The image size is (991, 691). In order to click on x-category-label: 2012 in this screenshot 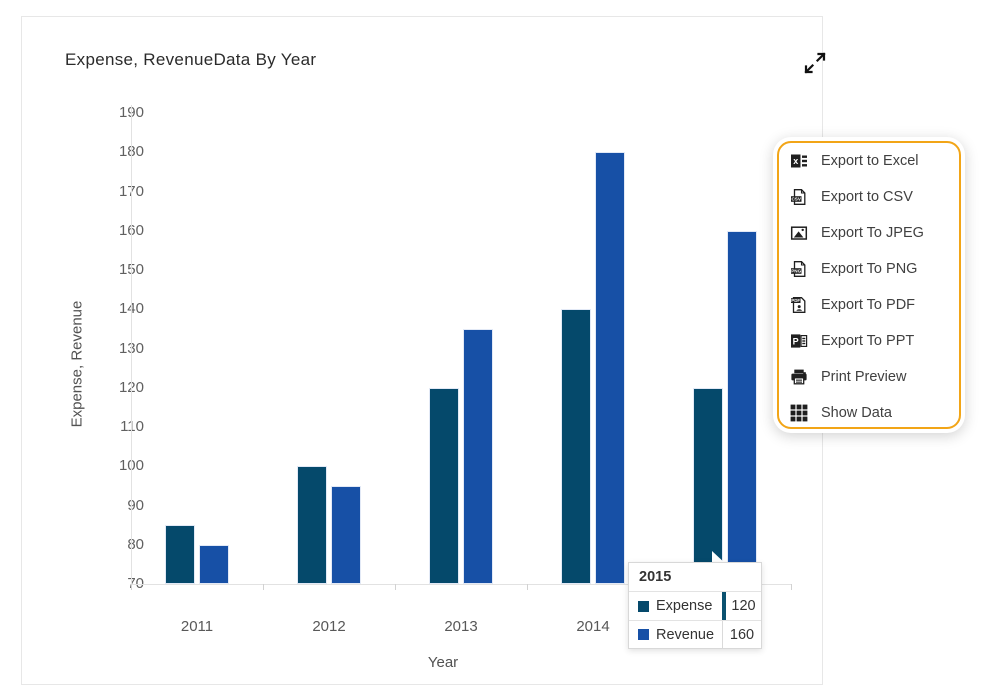, I will do `click(329, 626)`.